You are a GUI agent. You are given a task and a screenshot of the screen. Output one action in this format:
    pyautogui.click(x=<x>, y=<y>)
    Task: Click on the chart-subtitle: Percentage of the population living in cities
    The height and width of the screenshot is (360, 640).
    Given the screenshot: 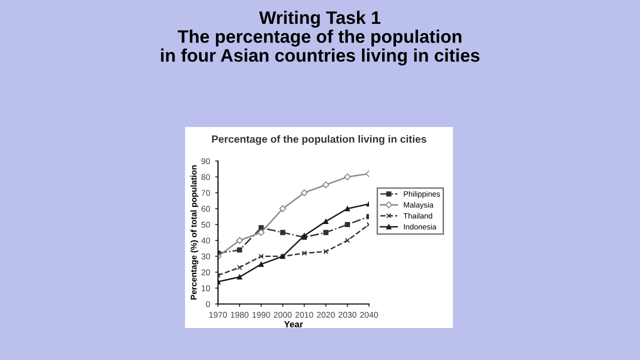 What is the action you would take?
    pyautogui.click(x=319, y=140)
    